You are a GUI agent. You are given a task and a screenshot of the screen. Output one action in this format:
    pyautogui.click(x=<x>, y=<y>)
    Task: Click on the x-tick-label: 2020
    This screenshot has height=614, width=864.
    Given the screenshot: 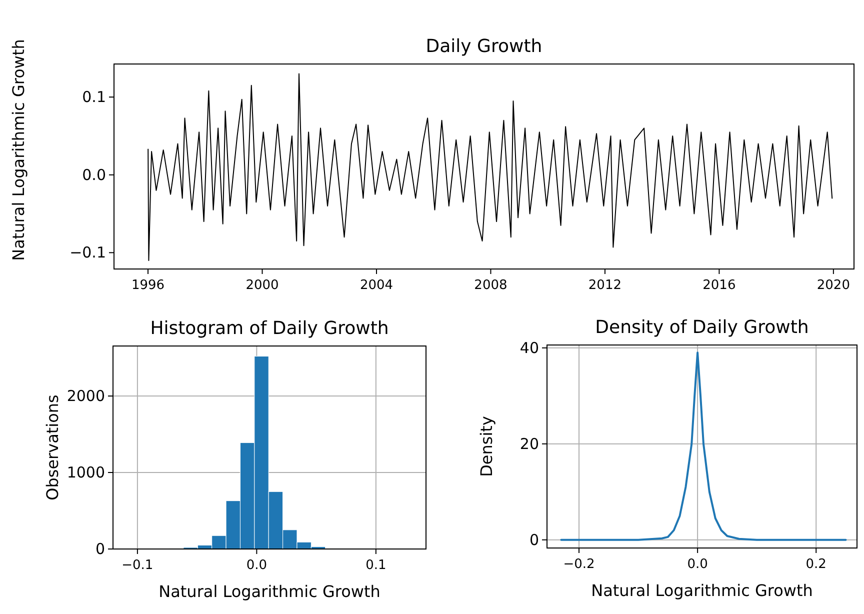 What is the action you would take?
    pyautogui.click(x=833, y=285)
    